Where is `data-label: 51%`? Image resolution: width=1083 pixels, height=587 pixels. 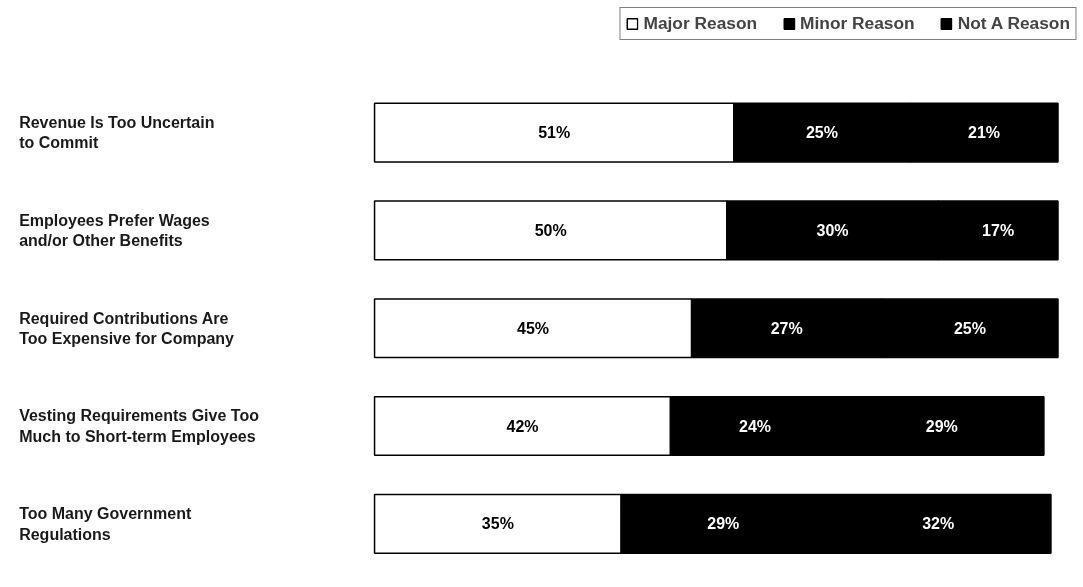
data-label: 51% is located at coordinates (554, 133).